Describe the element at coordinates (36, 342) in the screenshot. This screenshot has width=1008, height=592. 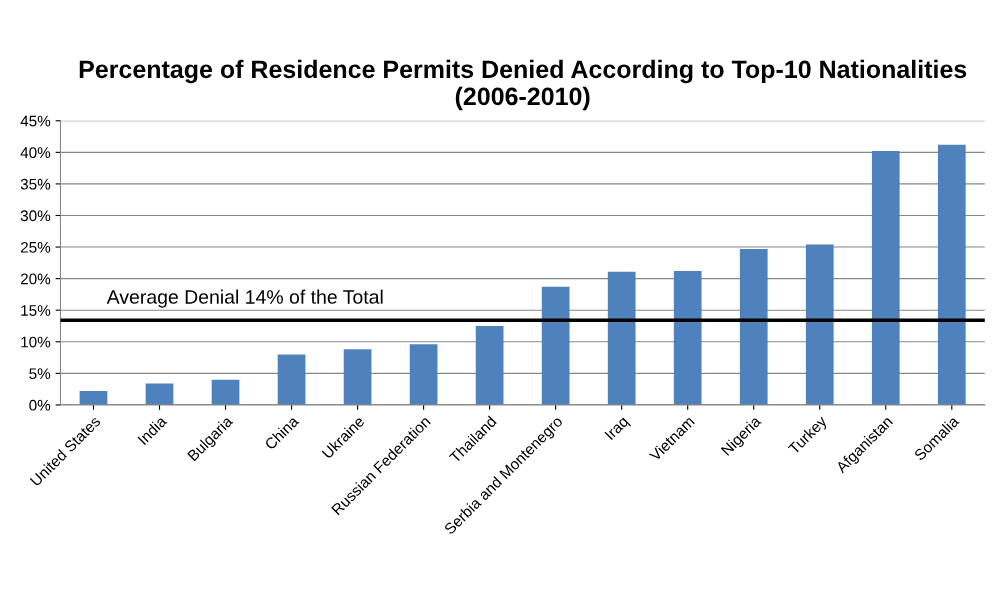
I see `y-tick-label: 10%` at that location.